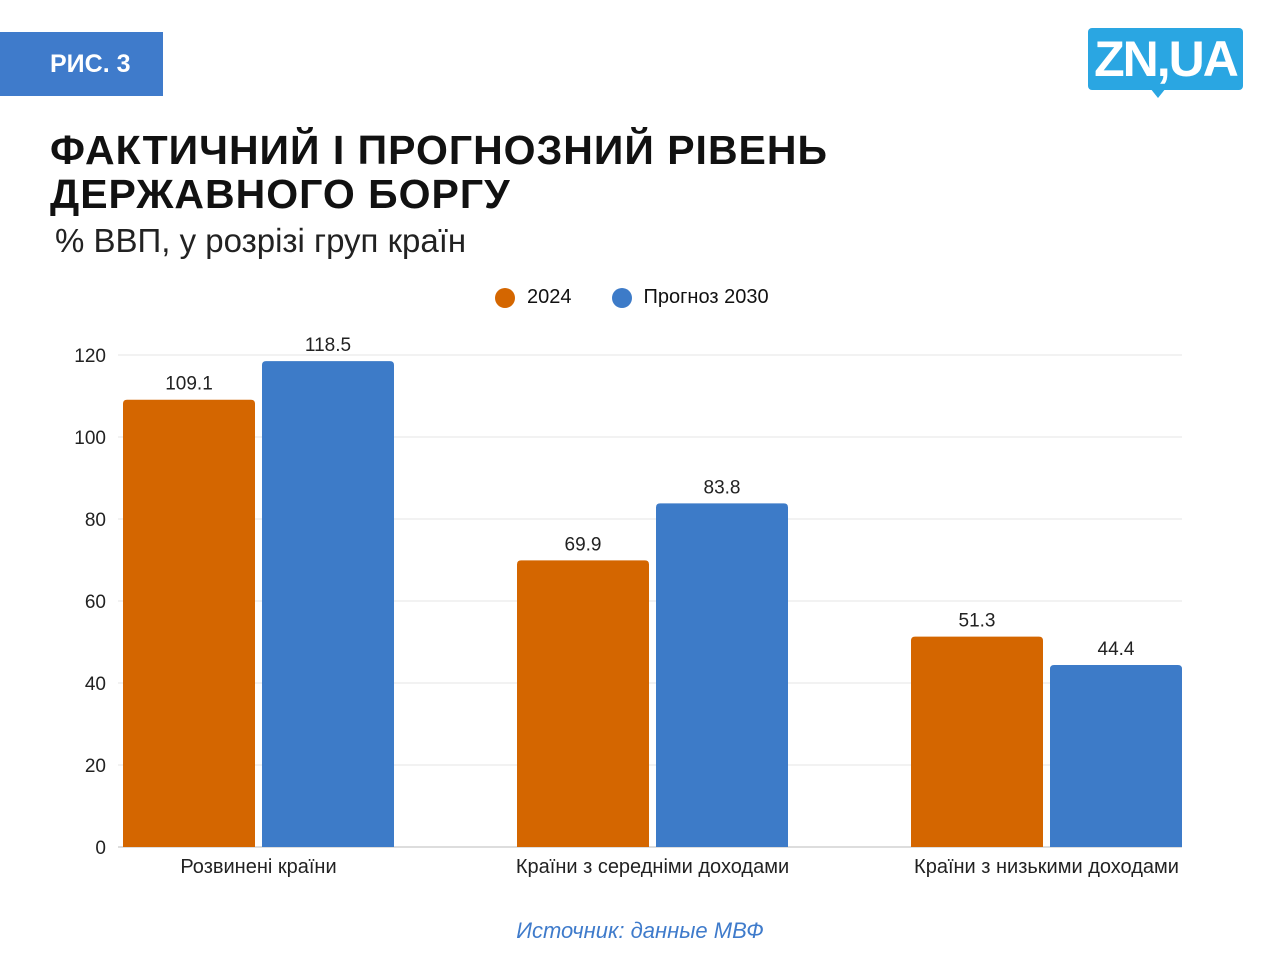 This screenshot has height=960, width=1280. What do you see at coordinates (706, 297) in the screenshot?
I see `legend-label: Прогноз 2030` at bounding box center [706, 297].